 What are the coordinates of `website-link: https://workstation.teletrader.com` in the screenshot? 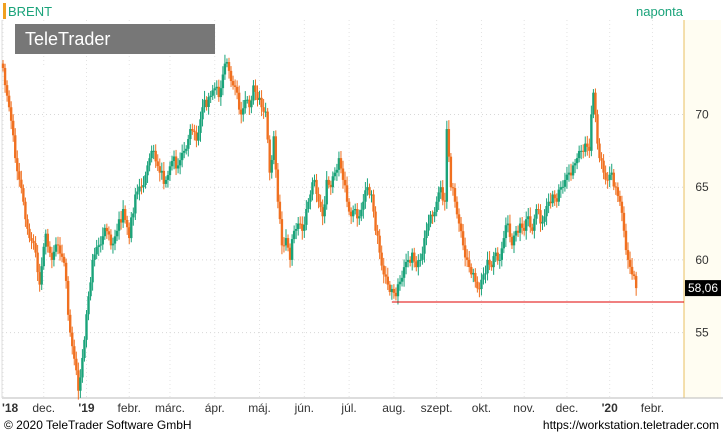 It's located at (630, 425).